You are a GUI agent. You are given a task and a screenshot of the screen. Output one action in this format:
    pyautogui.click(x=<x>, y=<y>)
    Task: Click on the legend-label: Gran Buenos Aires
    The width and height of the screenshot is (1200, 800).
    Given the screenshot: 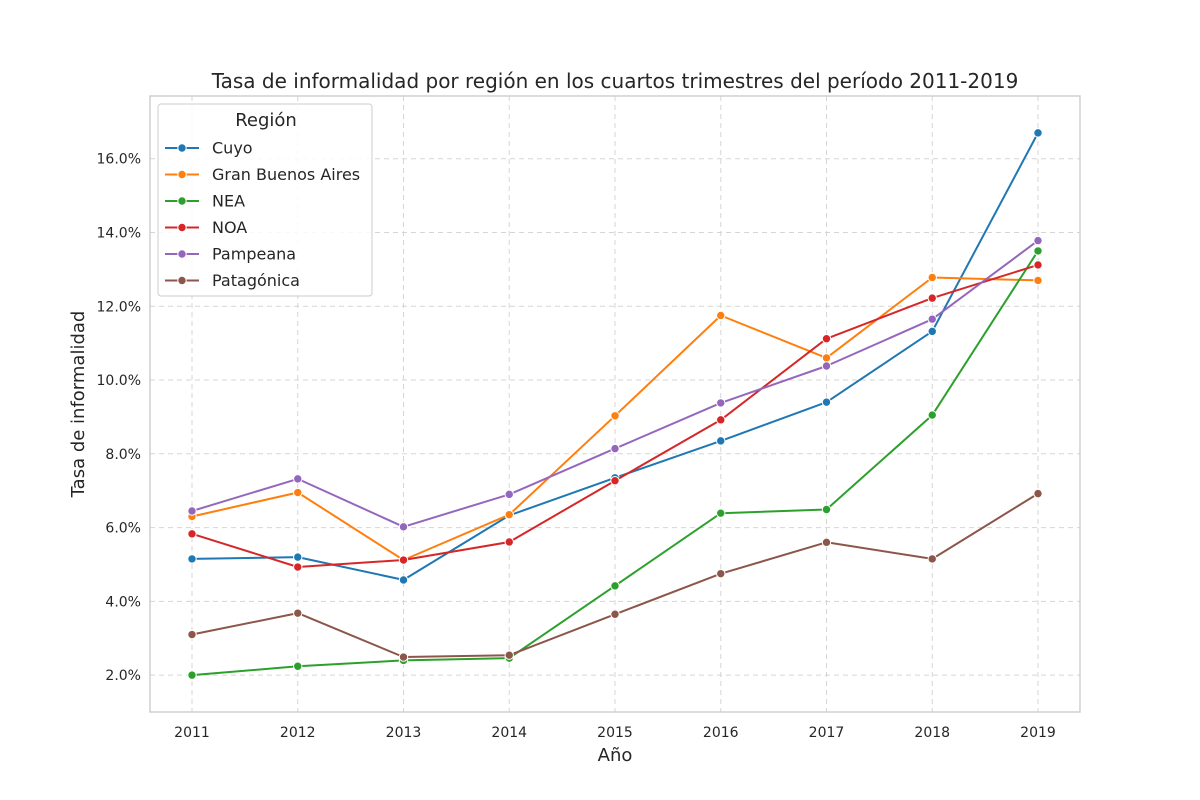 What is the action you would take?
    pyautogui.click(x=286, y=174)
    